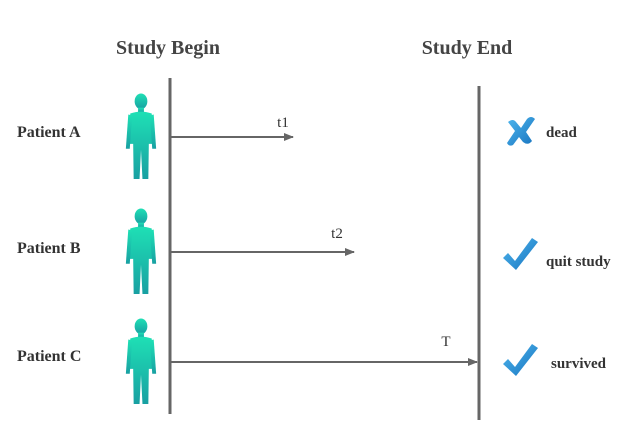  Describe the element at coordinates (467, 48) in the screenshot. I see `study-end-header: Study End` at that location.